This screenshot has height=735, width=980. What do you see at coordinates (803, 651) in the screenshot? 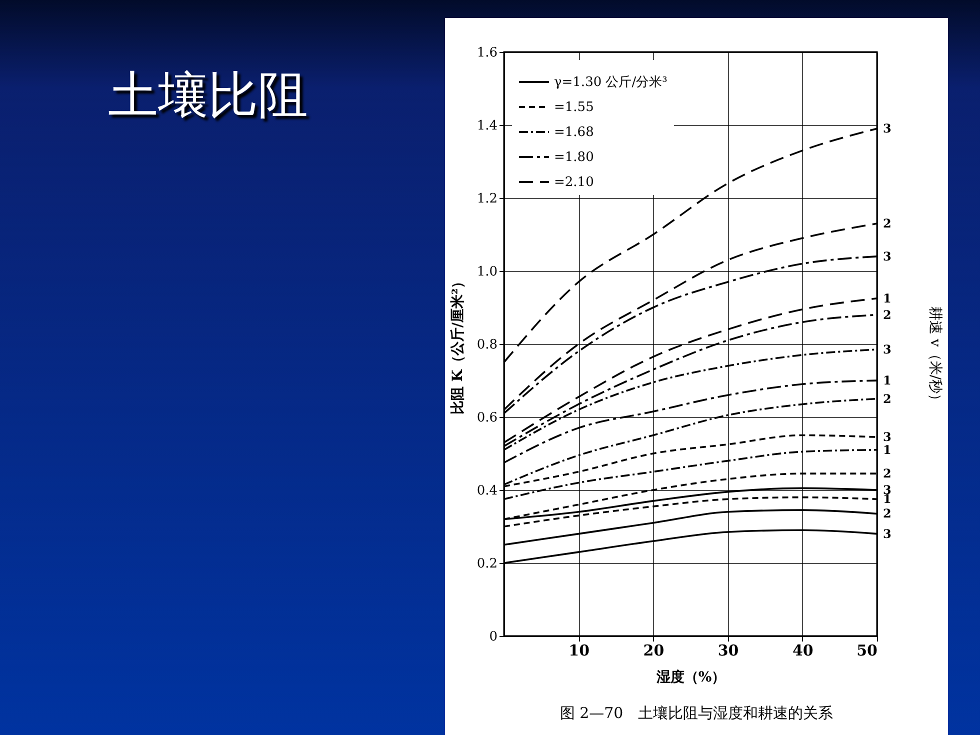
I see `x-tick-label: 40` at bounding box center [803, 651].